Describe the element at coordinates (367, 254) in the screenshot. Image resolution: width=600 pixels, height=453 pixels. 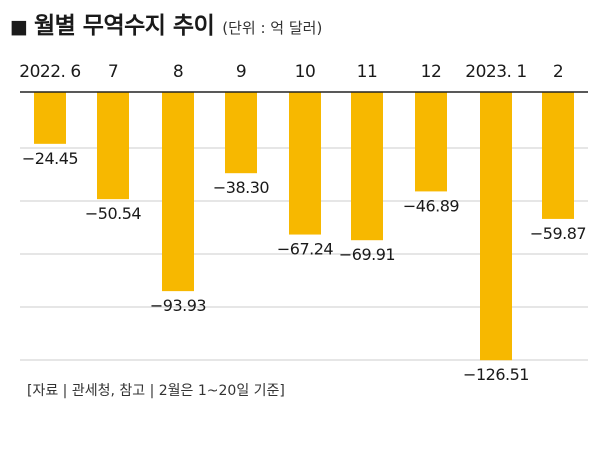
I see `data-label: −69.91` at that location.